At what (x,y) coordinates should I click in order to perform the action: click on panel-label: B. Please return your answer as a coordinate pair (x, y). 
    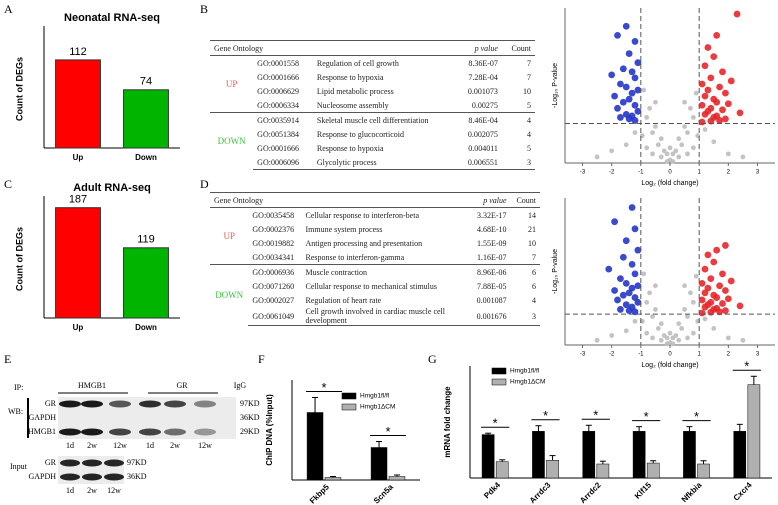
    Looking at the image, I should click on (204, 9).